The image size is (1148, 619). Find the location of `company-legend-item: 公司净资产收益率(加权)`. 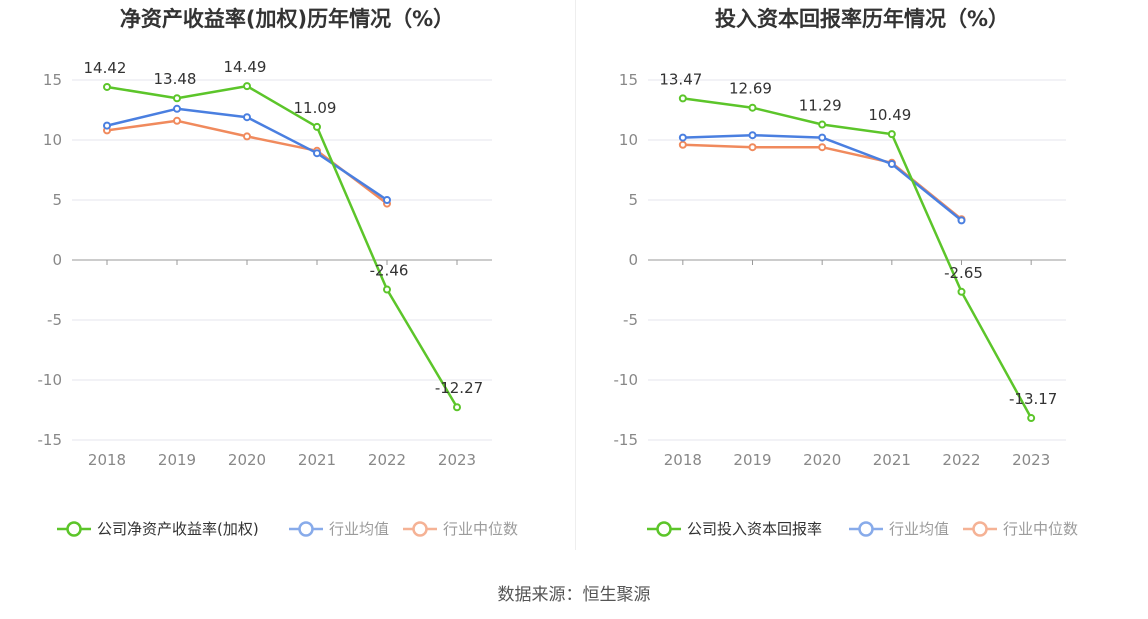

company-legend-item: 公司净资产收益率(加权) is located at coordinates (158, 529).